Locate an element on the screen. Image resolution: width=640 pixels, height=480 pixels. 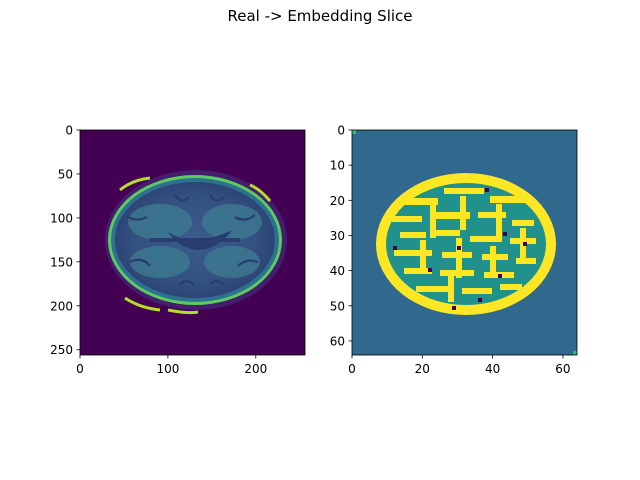
right-y-tick-label: 10 is located at coordinates (337, 166).